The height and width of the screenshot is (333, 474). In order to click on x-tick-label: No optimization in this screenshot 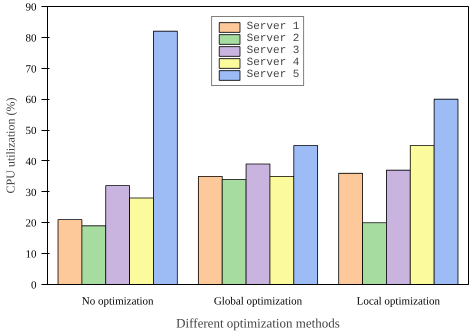, I will do `click(118, 302)`.